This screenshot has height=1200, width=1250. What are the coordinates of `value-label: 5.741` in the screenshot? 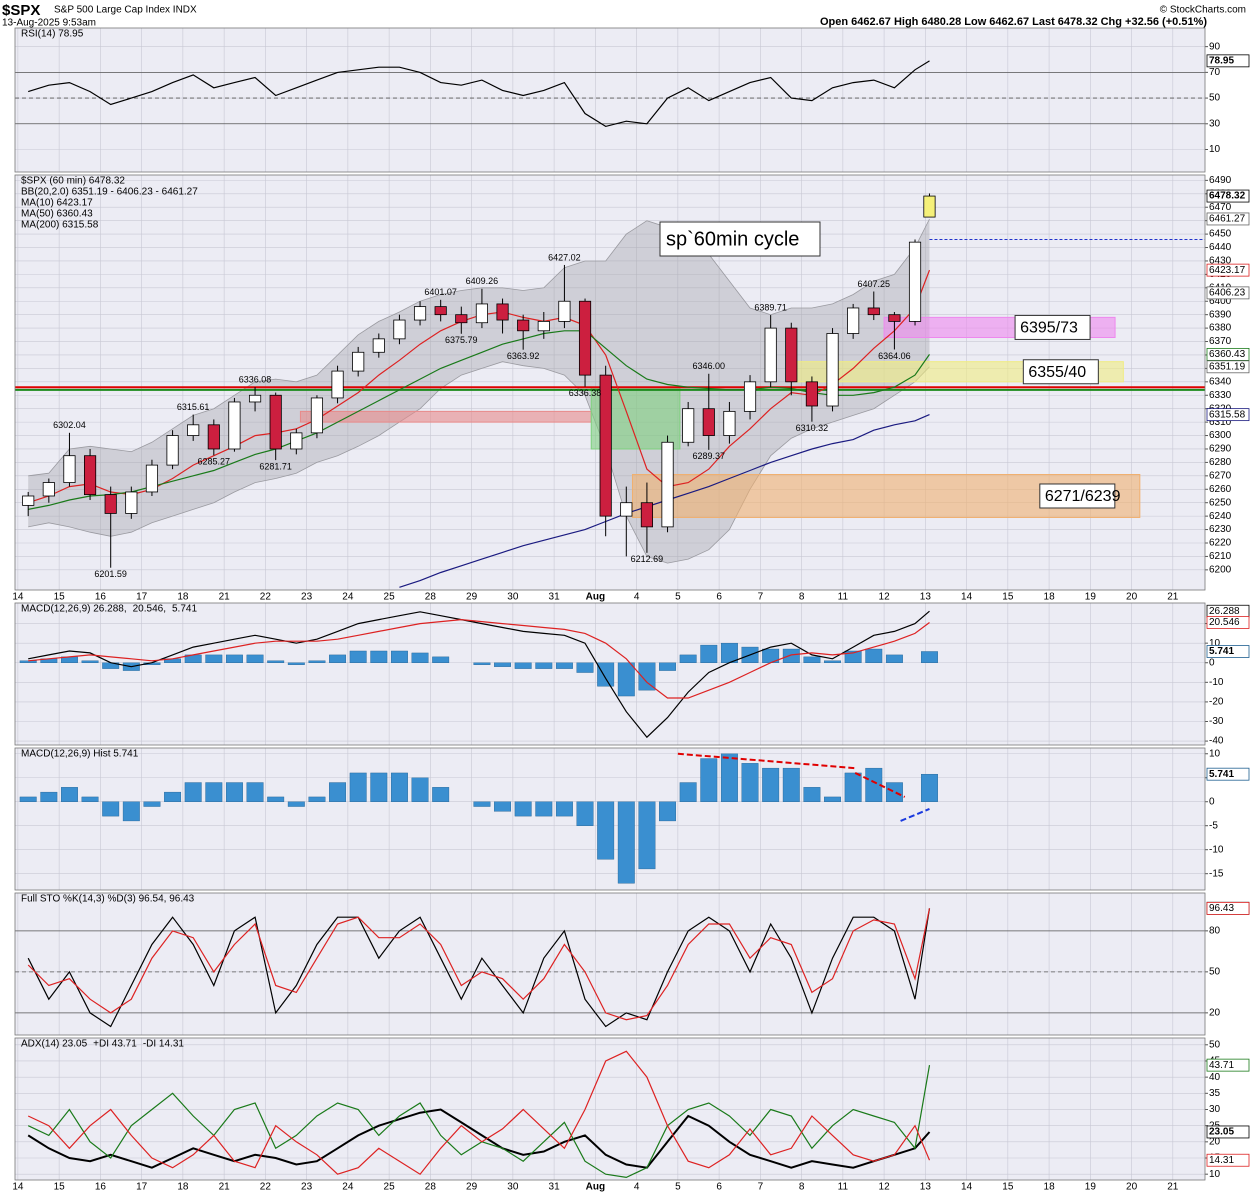 It's located at (1221, 651).